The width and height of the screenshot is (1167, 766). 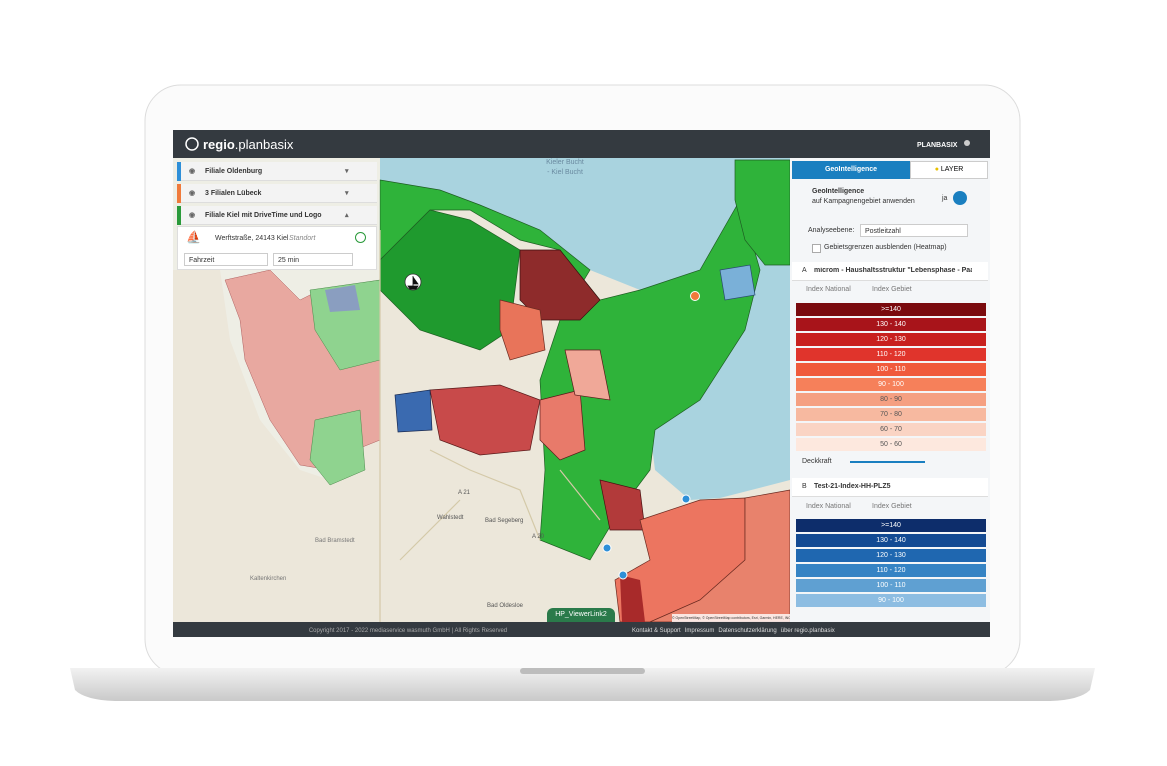 I want to click on logo: regio.planbasix, so click(x=248, y=144).